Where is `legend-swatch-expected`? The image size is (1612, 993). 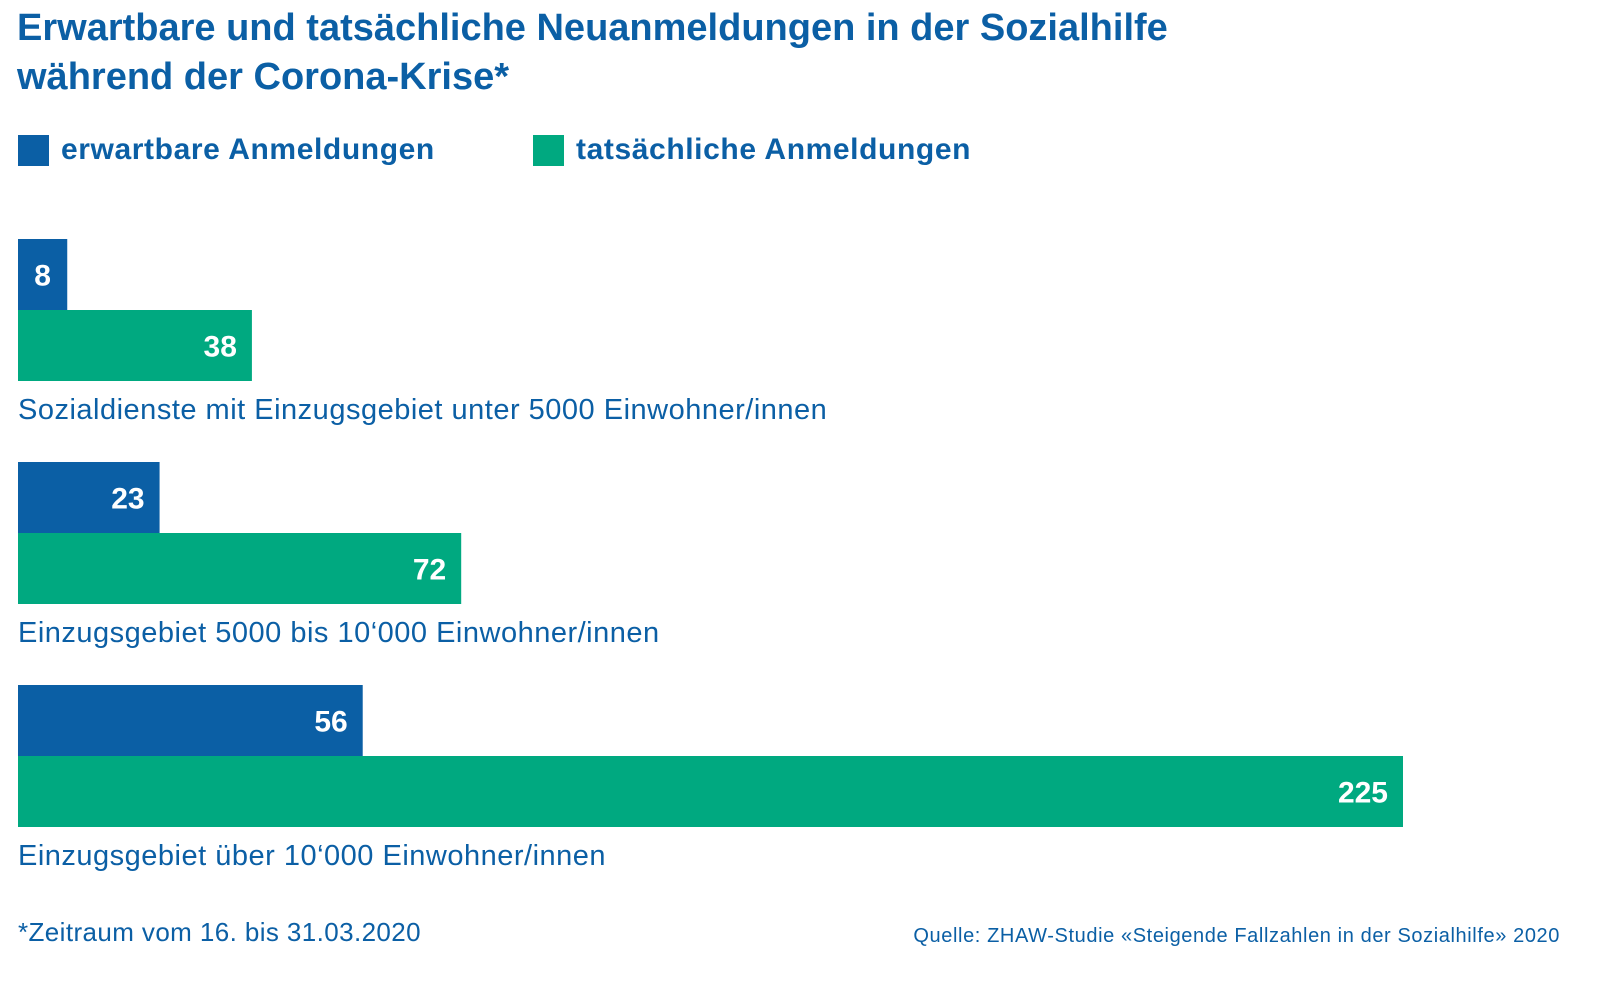 legend-swatch-expected is located at coordinates (33, 150).